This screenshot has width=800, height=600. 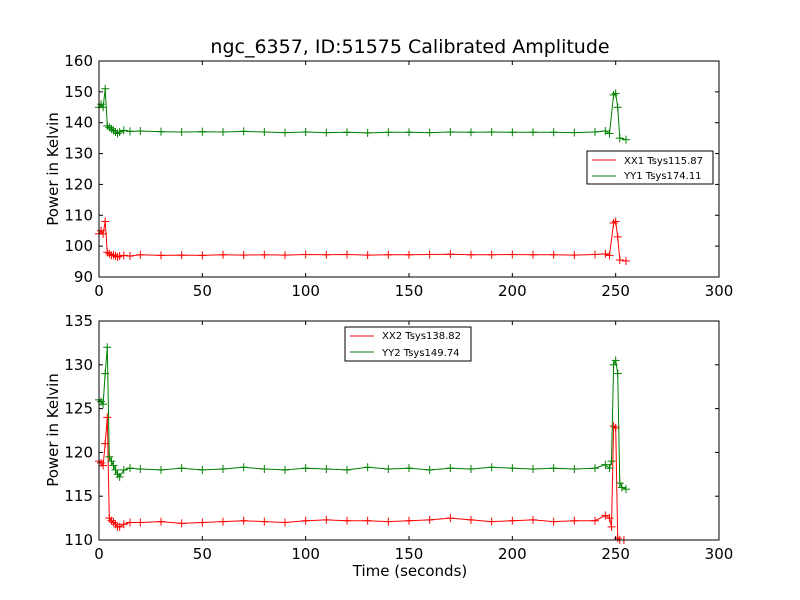 What do you see at coordinates (409, 47) in the screenshot?
I see `chart-title: ngc_6357, ID:51575 Calibrated Amplitude` at bounding box center [409, 47].